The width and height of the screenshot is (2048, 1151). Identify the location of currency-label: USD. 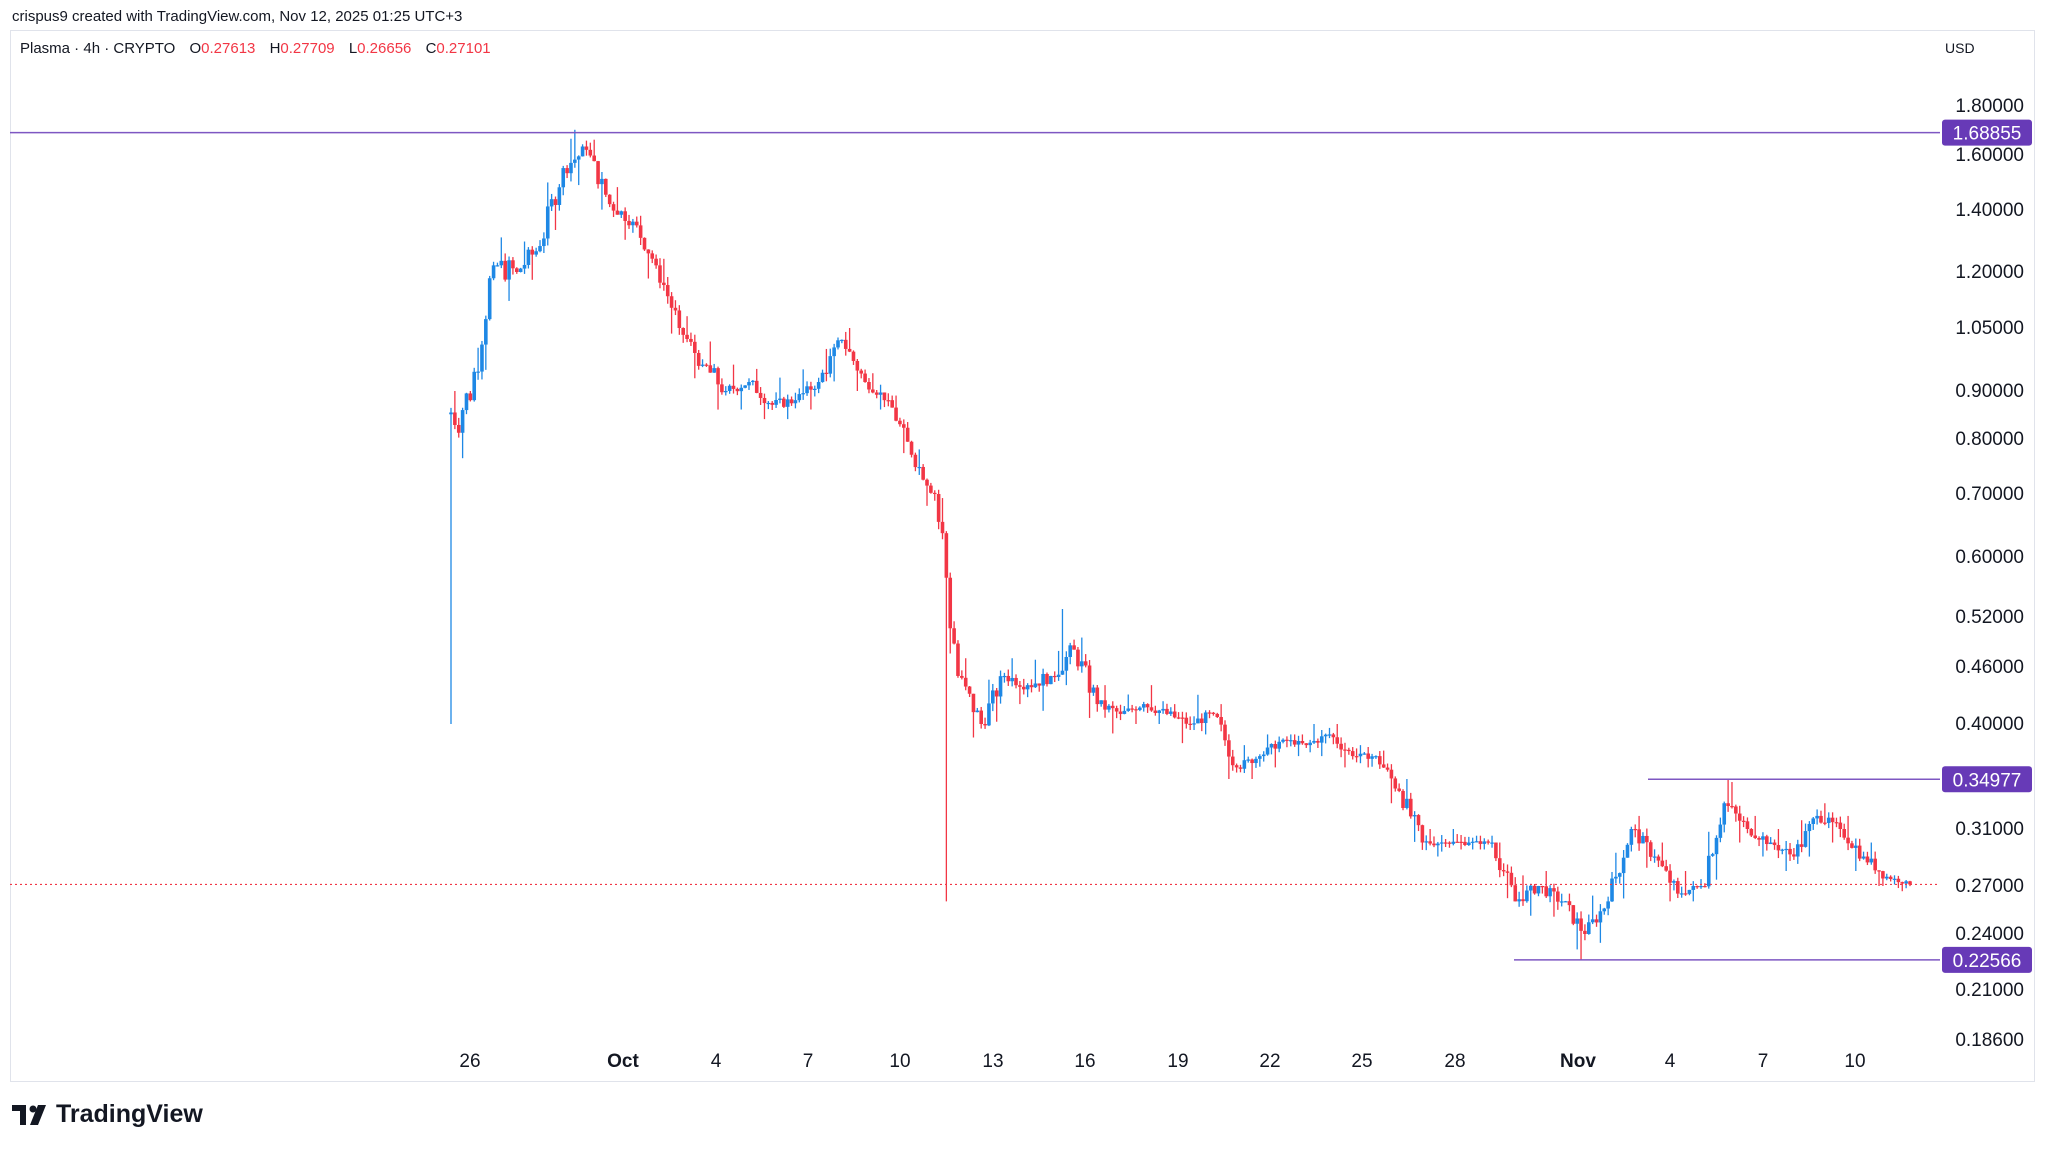
(1960, 48).